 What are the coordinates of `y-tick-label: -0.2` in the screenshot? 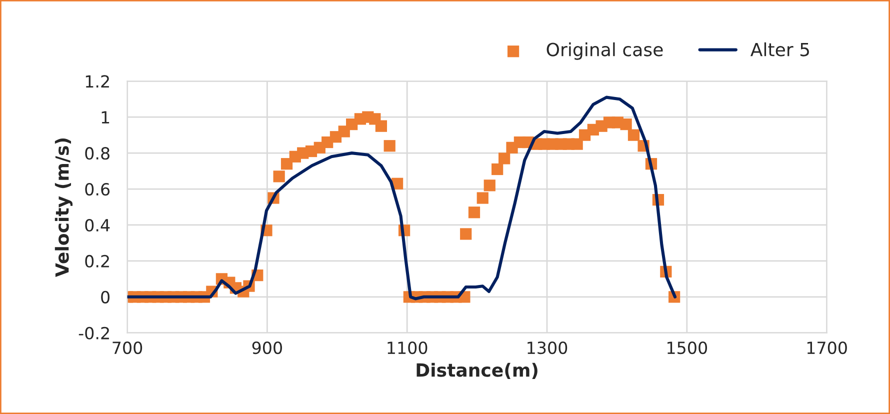 It's located at (93, 333).